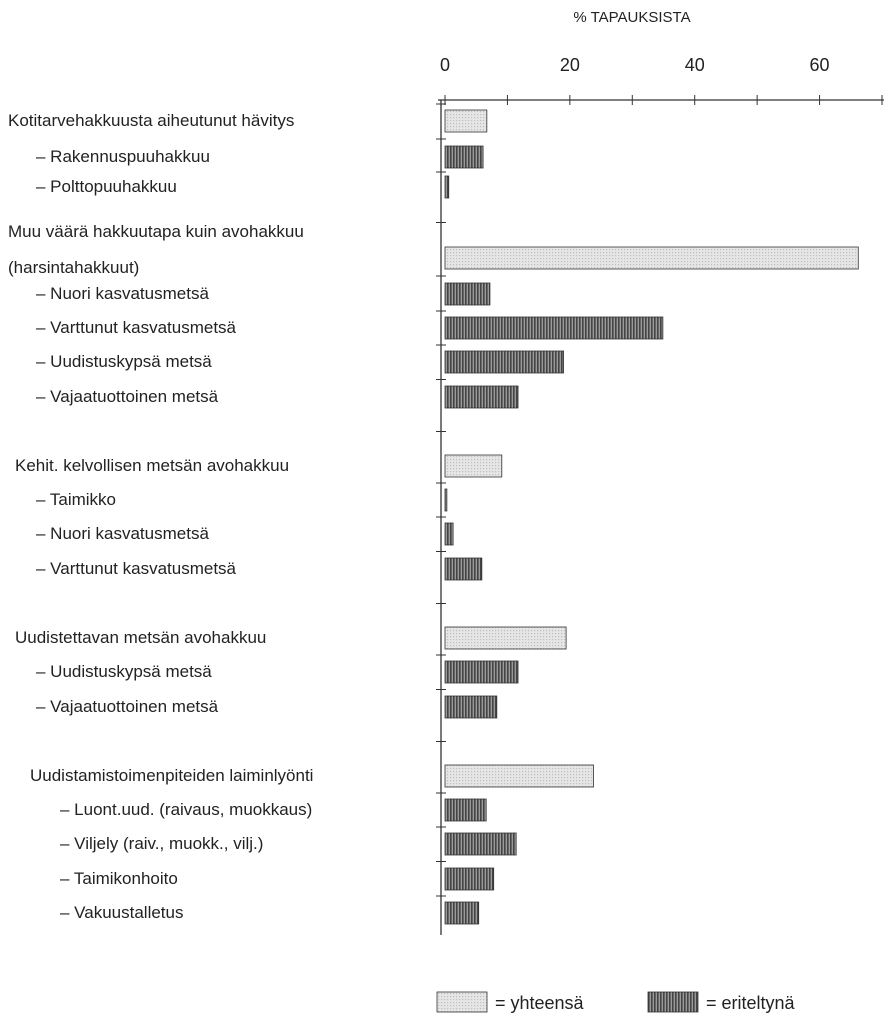 The width and height of the screenshot is (887, 1018). Describe the element at coordinates (445, 65) in the screenshot. I see `x-tick-label: 0` at that location.